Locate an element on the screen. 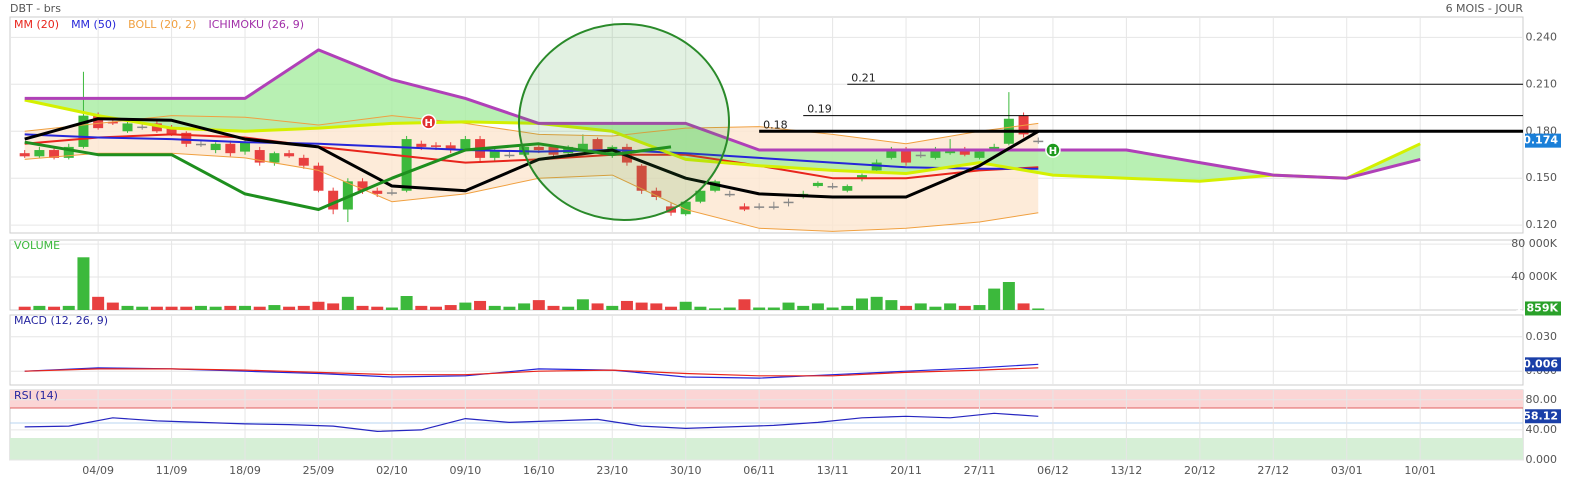  legend-entry: BOLL (20, 2) is located at coordinates (162, 24).